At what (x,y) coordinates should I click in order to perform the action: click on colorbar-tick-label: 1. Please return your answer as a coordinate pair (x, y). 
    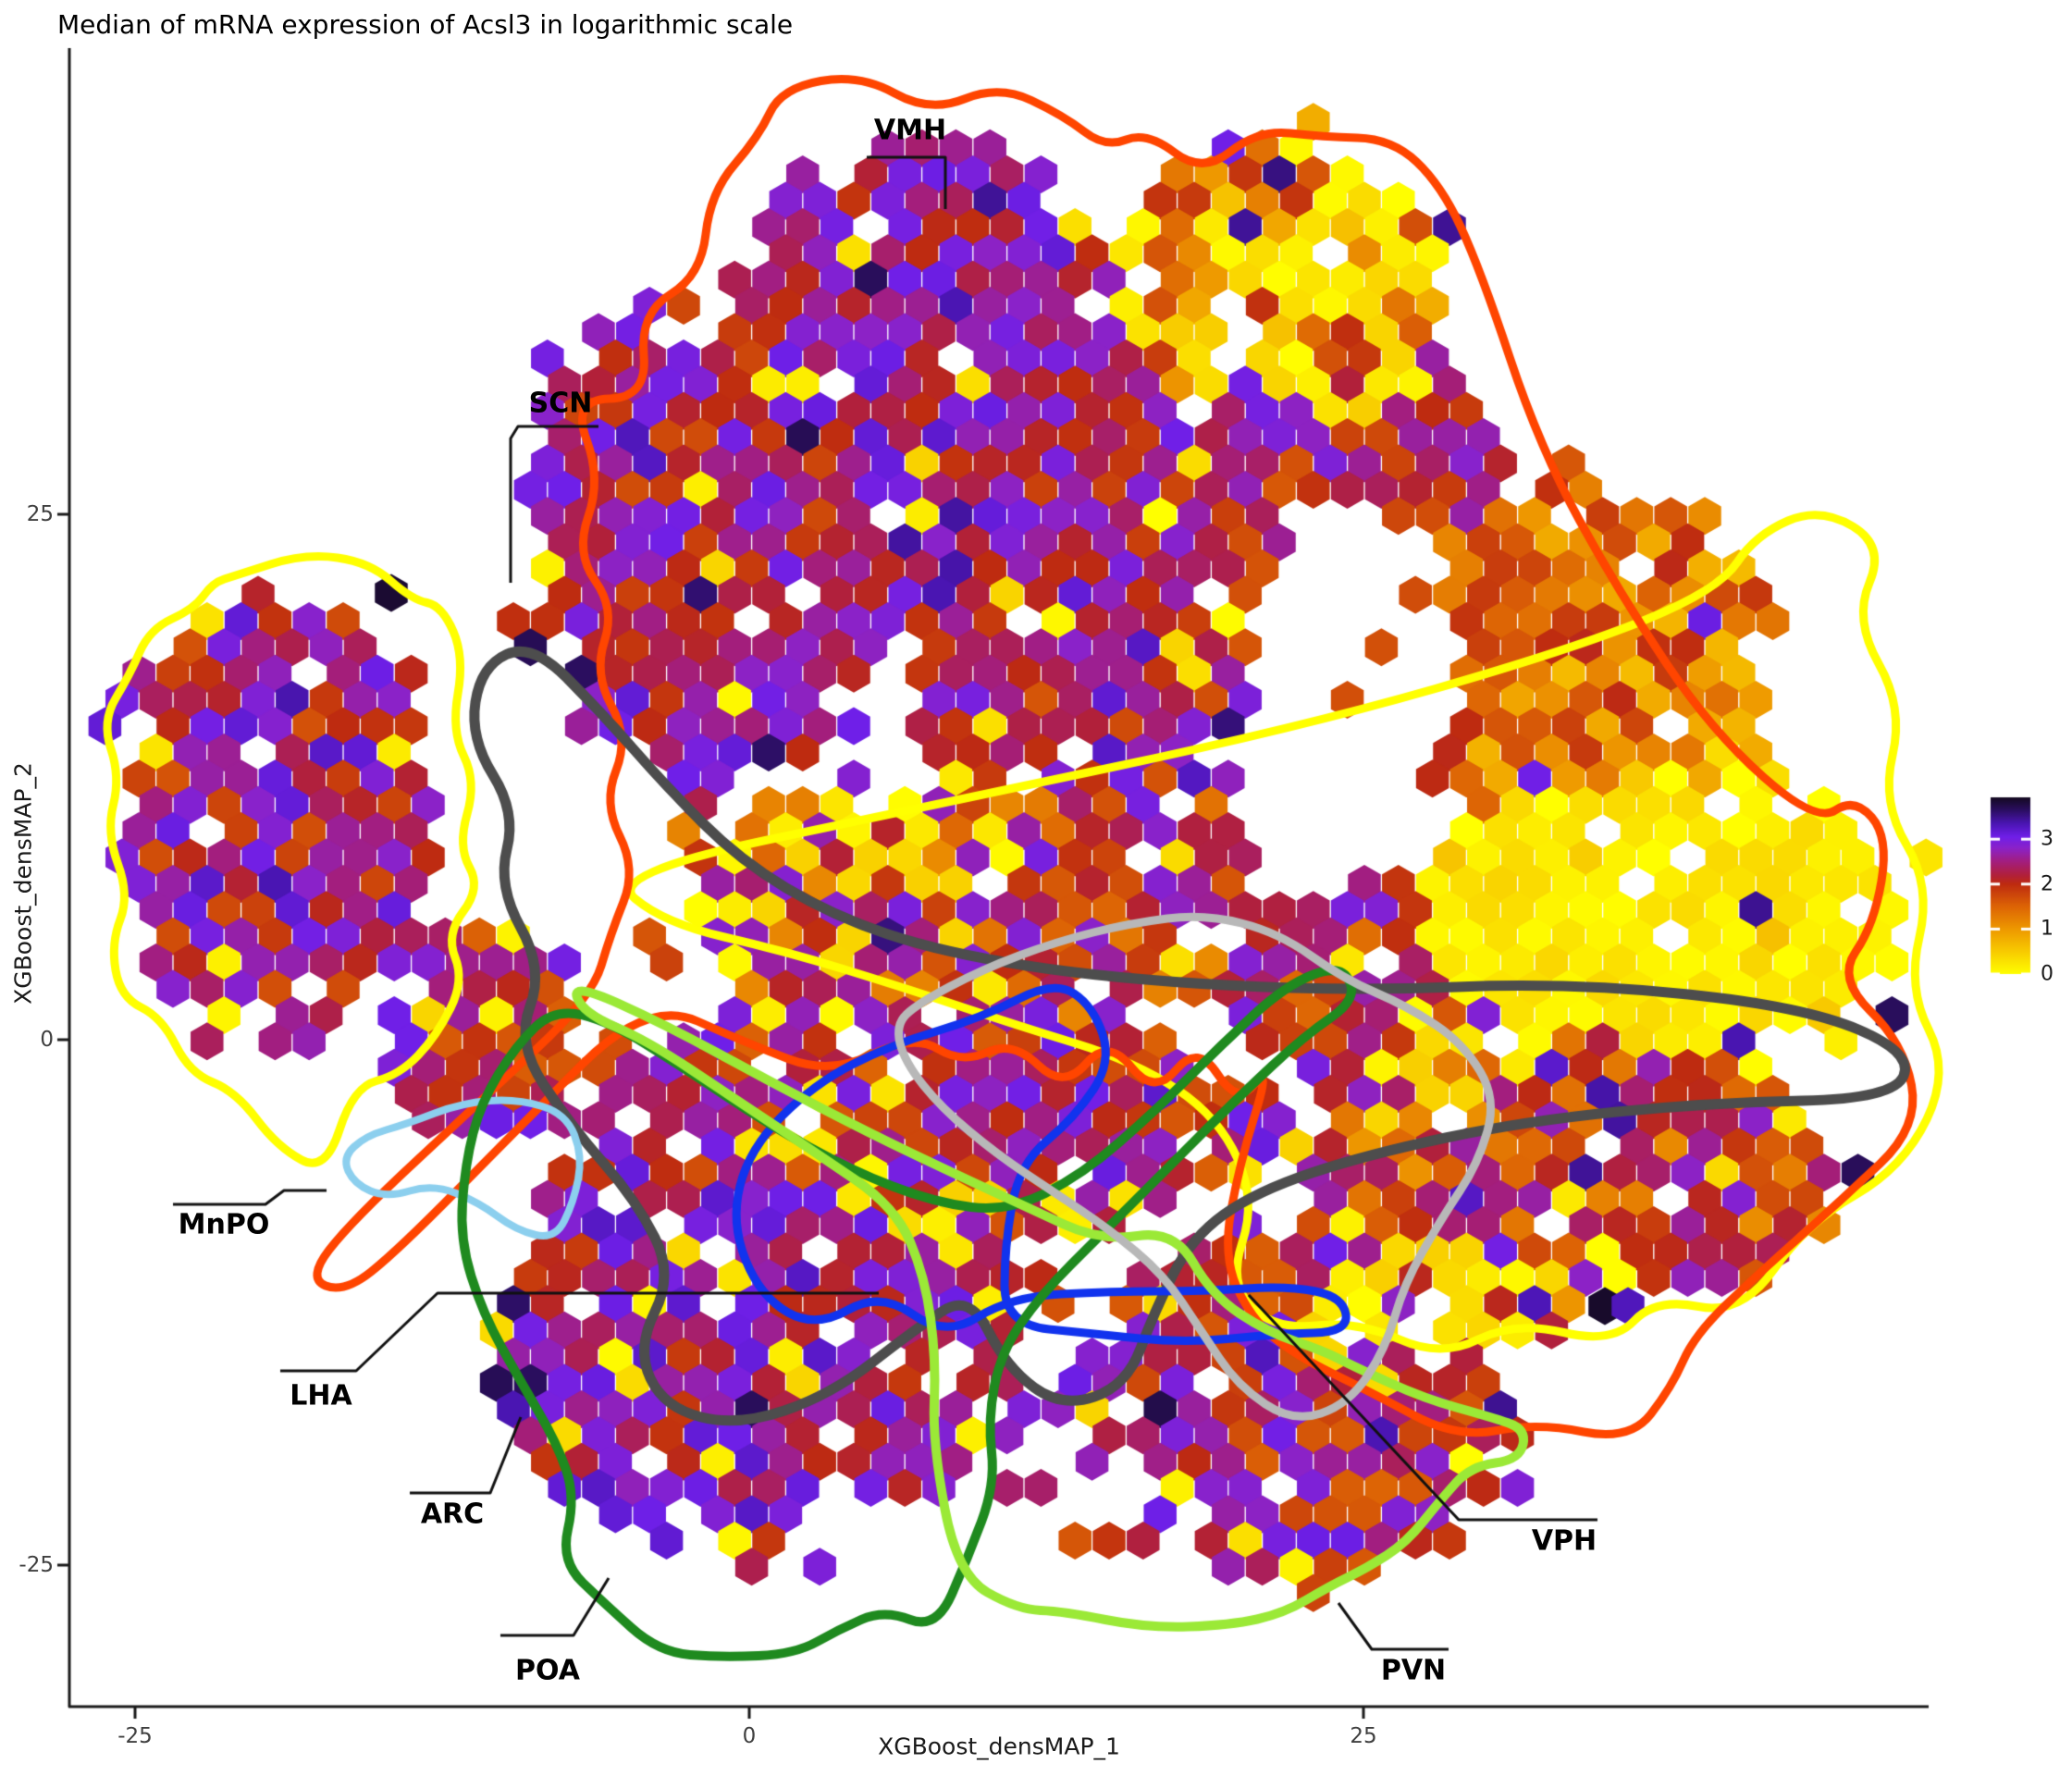
    Looking at the image, I should click on (2048, 929).